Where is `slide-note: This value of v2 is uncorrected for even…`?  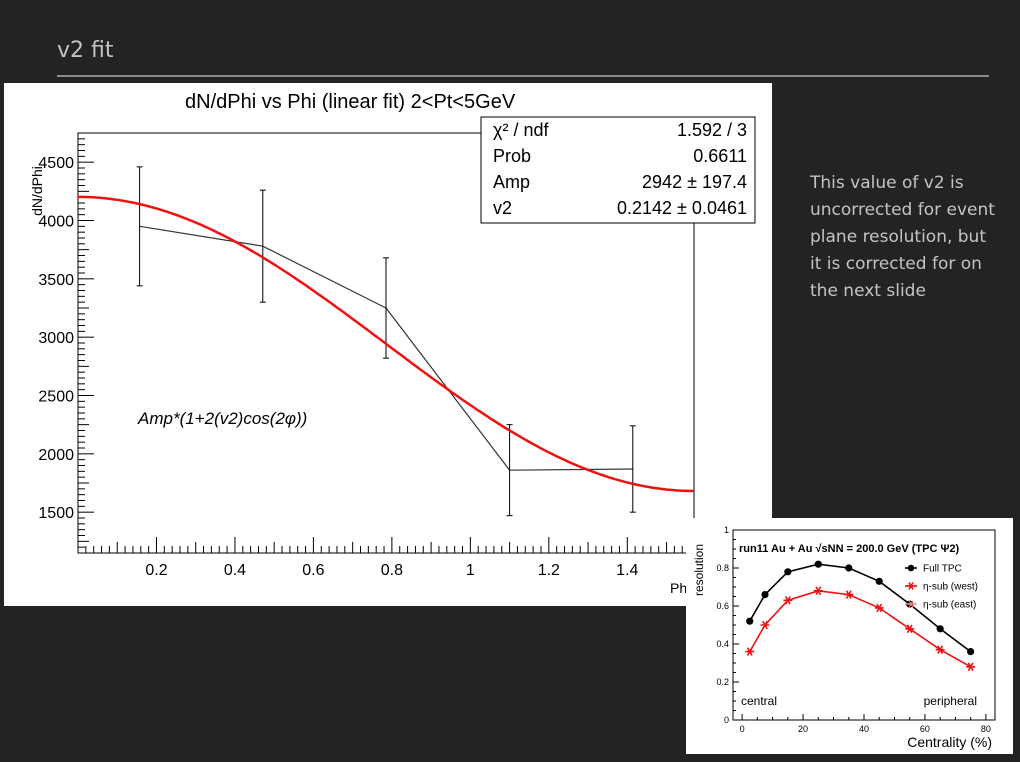
slide-note: This value of v2 is uncorrected for even… is located at coordinates (902, 237).